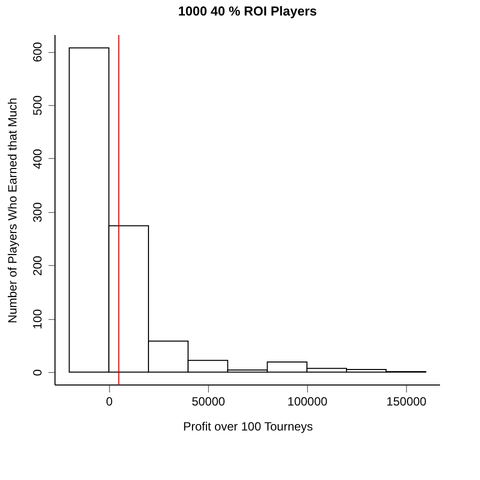  Describe the element at coordinates (110, 401) in the screenshot. I see `x-tick-label: 0` at that location.